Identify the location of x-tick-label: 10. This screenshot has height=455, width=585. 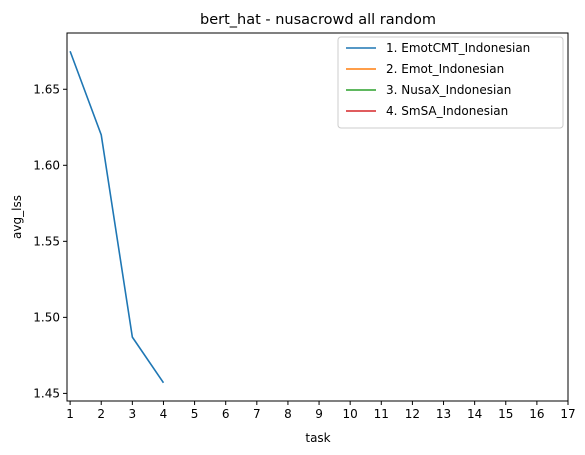
(350, 414).